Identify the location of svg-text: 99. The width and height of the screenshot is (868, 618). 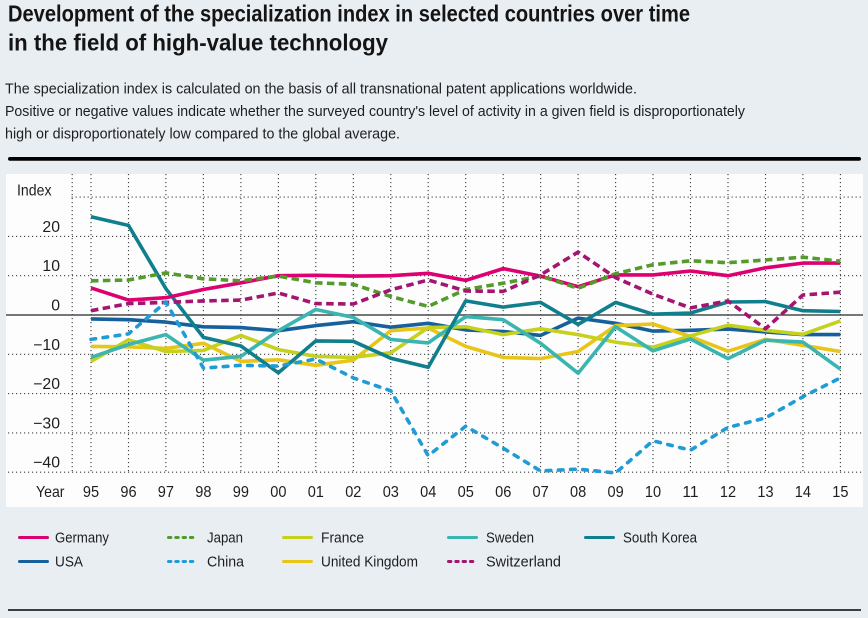
(241, 492).